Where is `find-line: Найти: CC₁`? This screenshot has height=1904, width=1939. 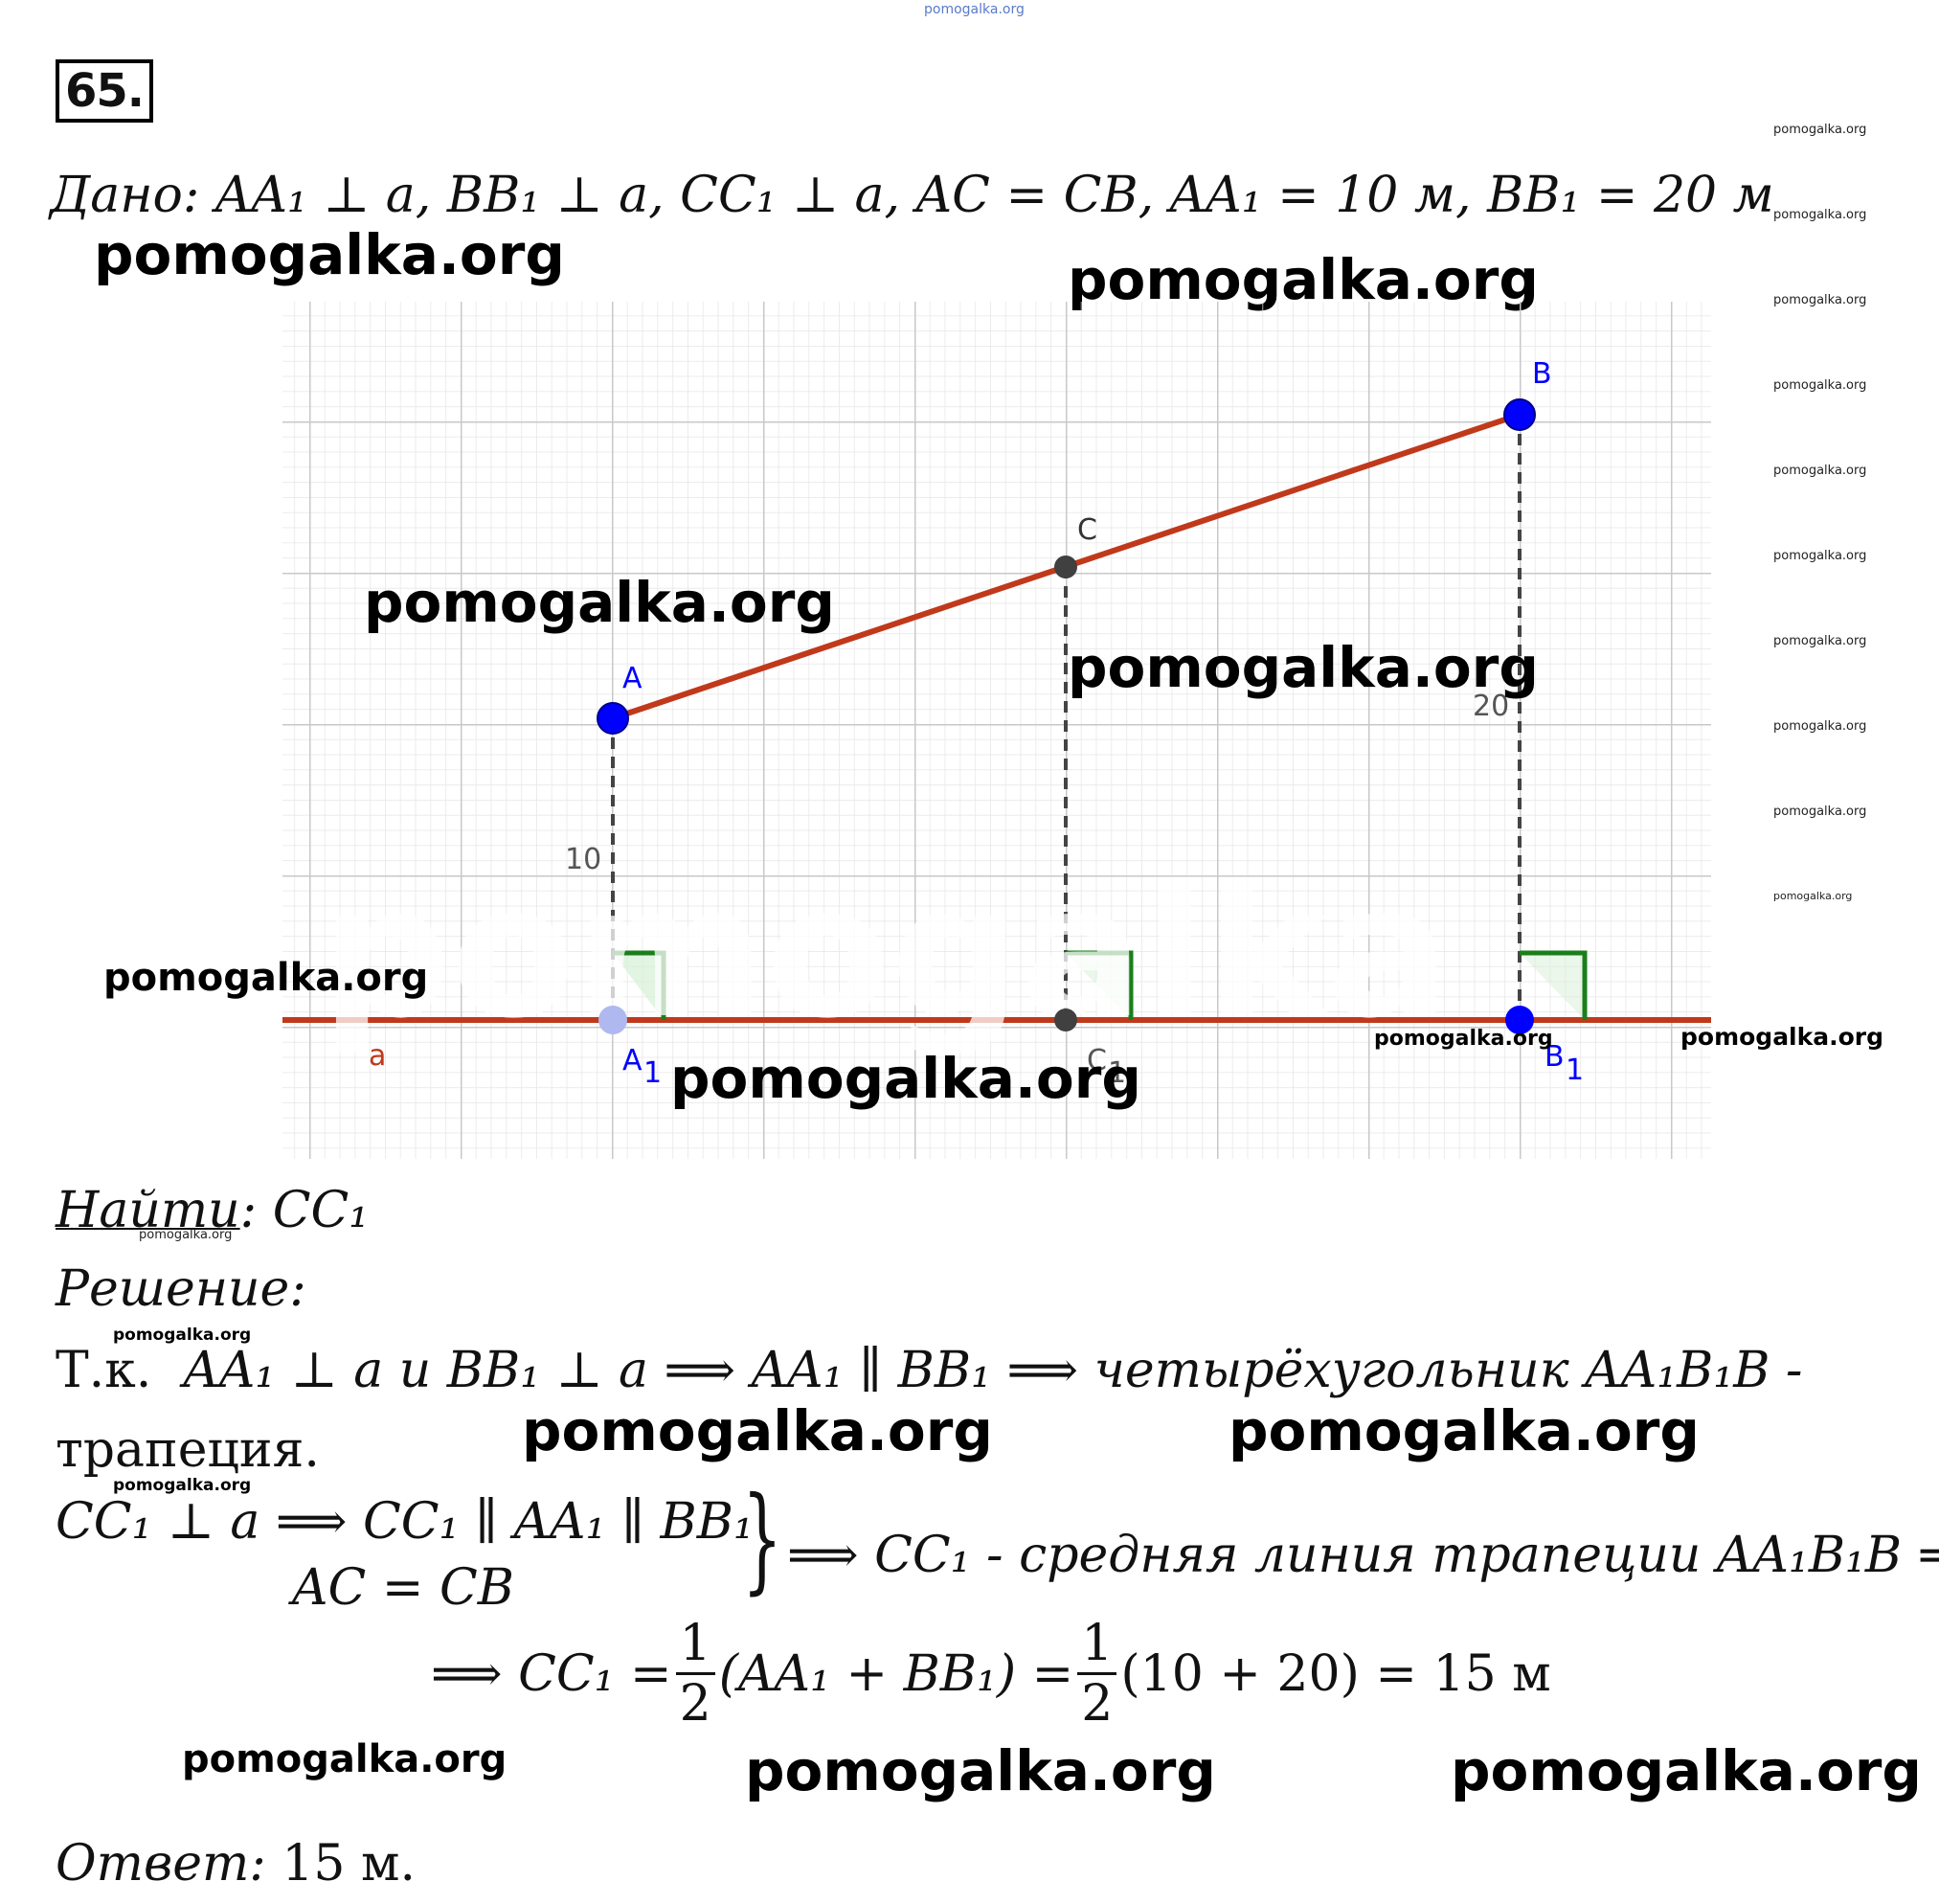
find-line: Найти: CC₁ is located at coordinates (212, 1210).